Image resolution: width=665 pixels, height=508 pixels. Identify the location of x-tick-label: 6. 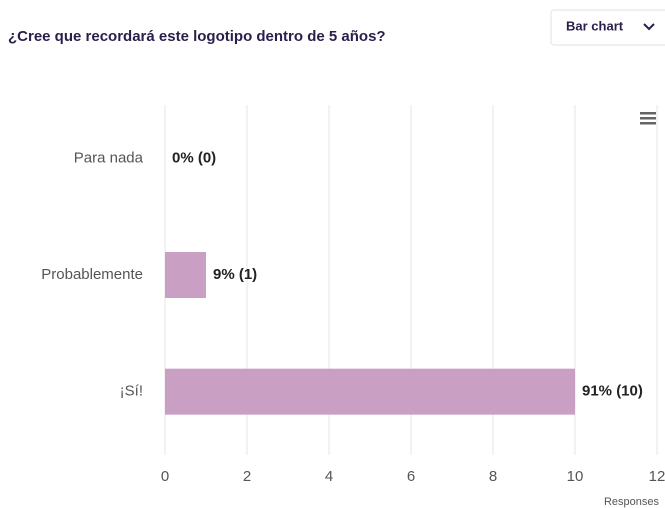
(411, 476).